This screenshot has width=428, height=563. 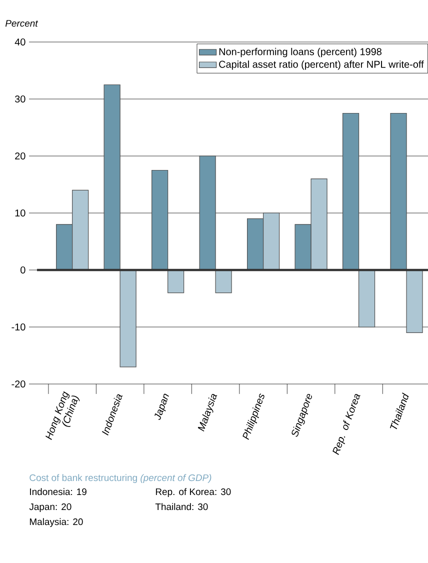 What do you see at coordinates (321, 65) in the screenshot?
I see `legend-label: Capital asset ratio (percent) after NPL write-off` at bounding box center [321, 65].